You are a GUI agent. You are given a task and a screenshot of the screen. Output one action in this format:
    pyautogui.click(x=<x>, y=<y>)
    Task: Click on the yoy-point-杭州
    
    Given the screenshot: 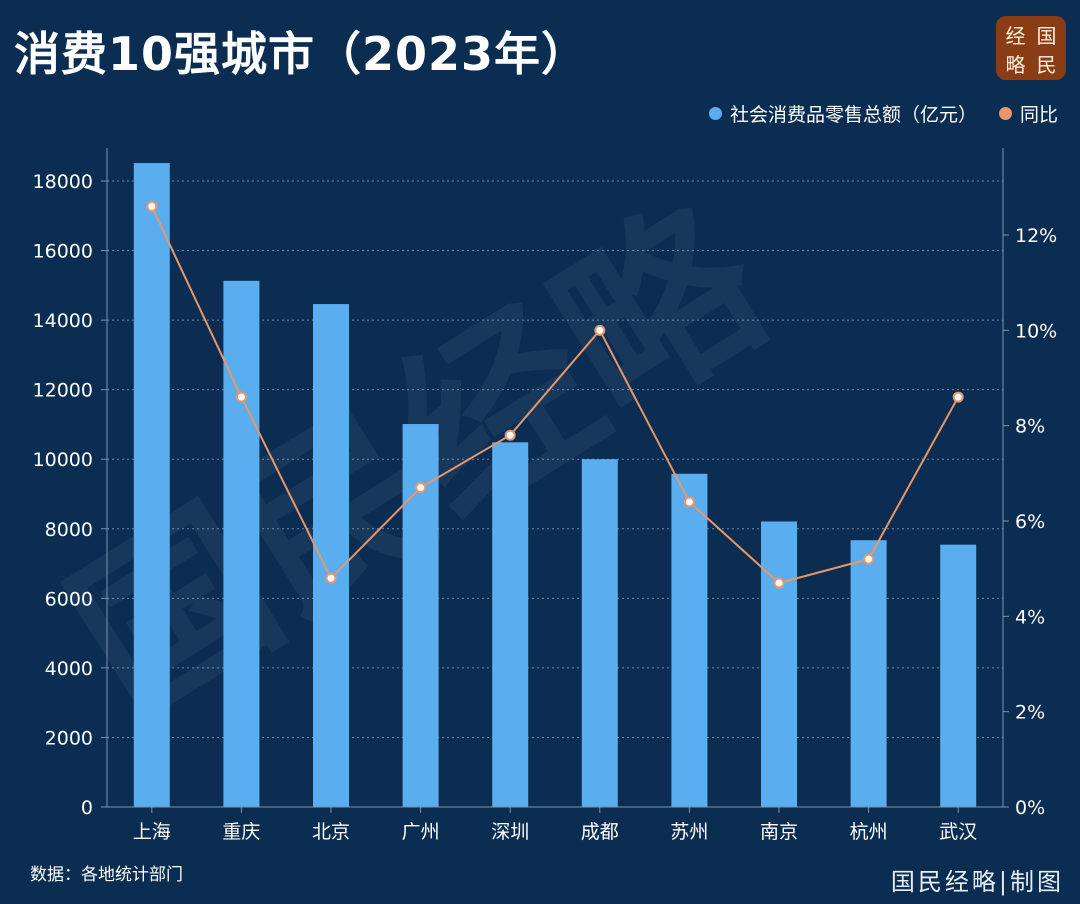 What is the action you would take?
    pyautogui.click(x=869, y=559)
    